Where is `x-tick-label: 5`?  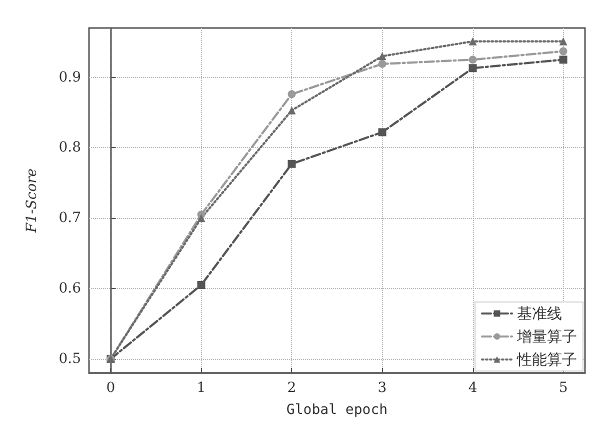 x-tick-label: 5 is located at coordinates (563, 388).